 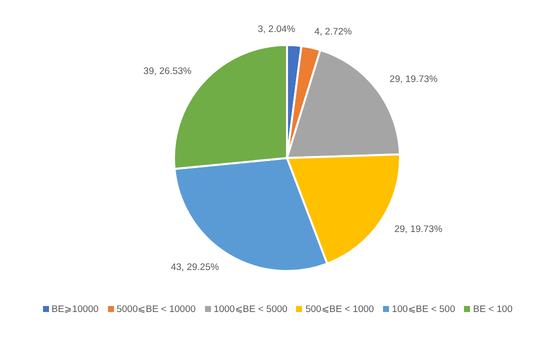 I want to click on legend-label: BE⩾10000, so click(x=75, y=309).